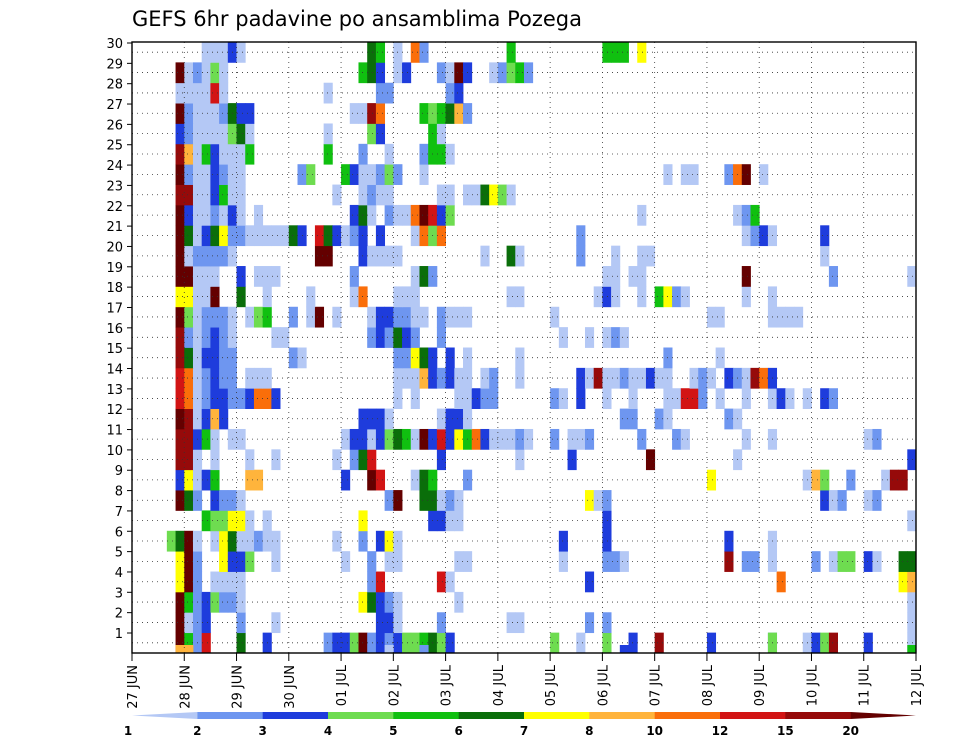 Image resolution: width=960 pixels, height=742 pixels. I want to click on y-tick-label: 5, so click(119, 553).